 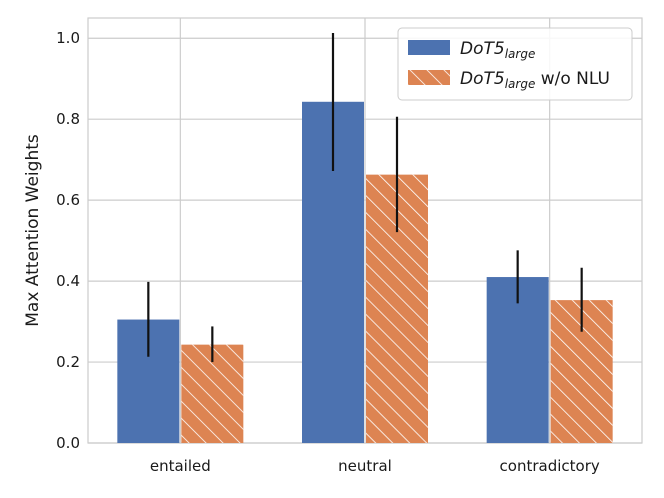 What do you see at coordinates (68, 362) in the screenshot?
I see `y-tick-label: 0.2` at bounding box center [68, 362].